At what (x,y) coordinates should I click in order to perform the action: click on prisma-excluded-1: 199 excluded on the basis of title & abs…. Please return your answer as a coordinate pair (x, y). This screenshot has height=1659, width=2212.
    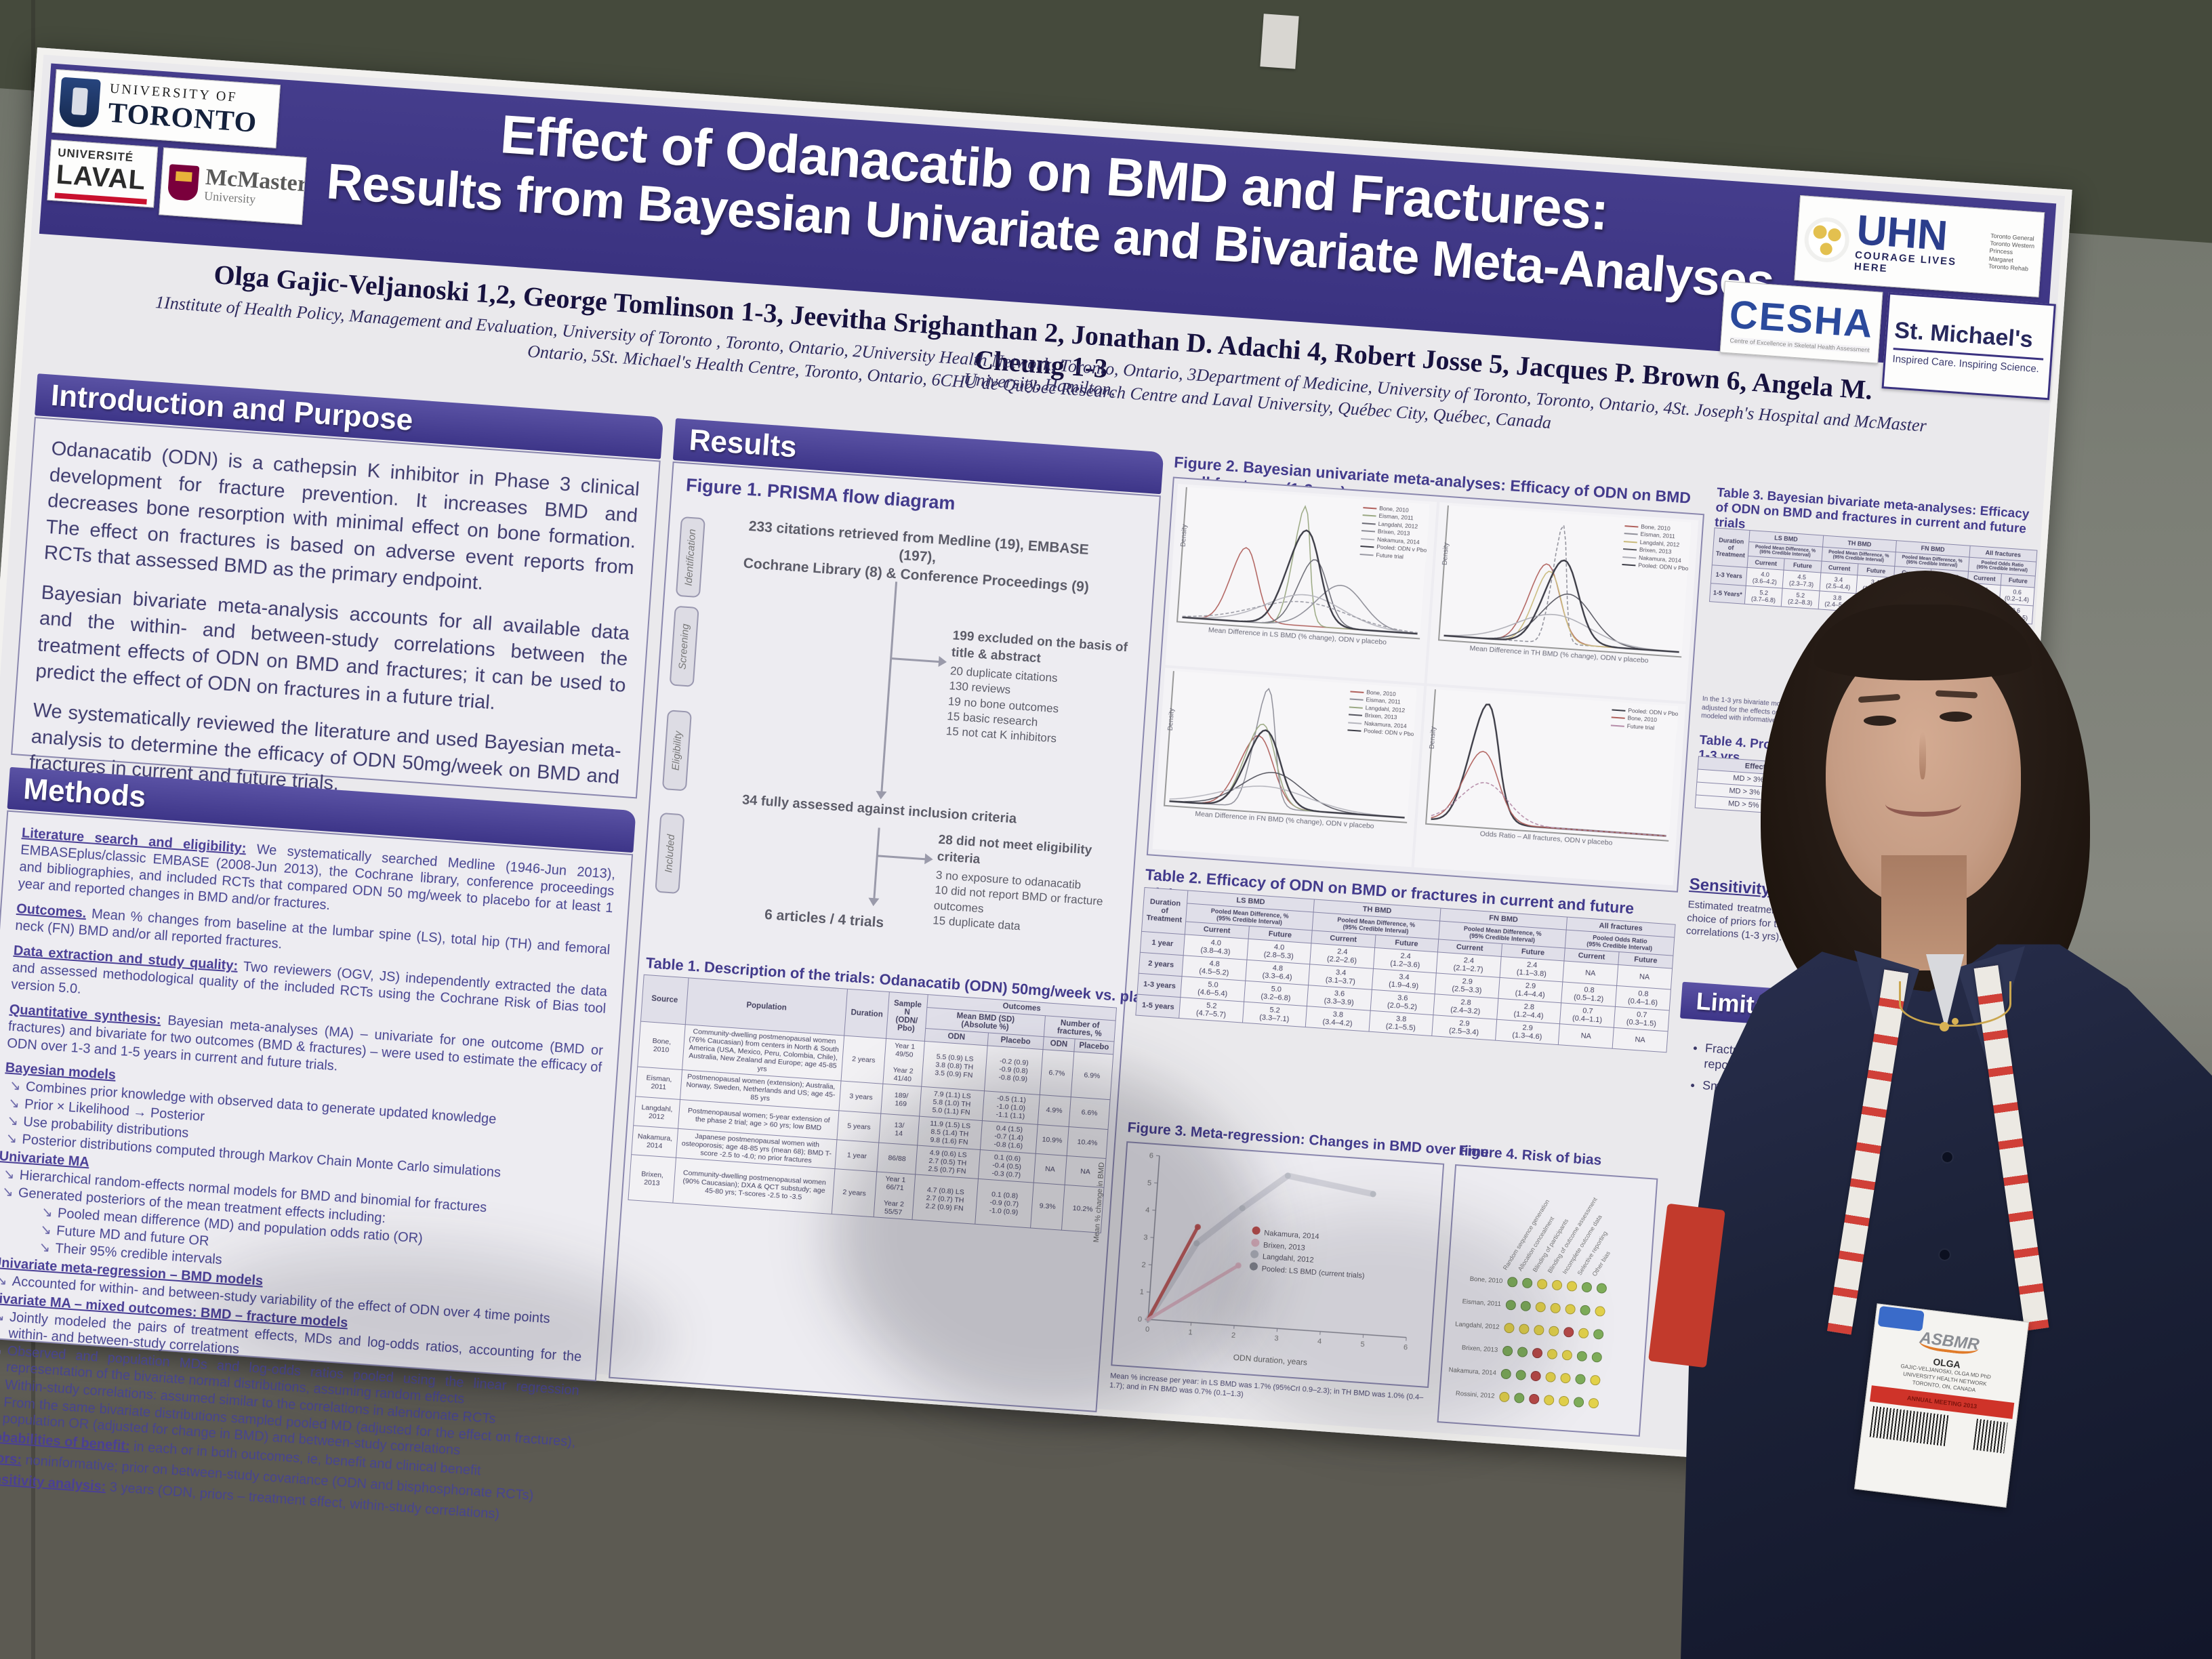
    Looking at the image, I should click on (1043, 690).